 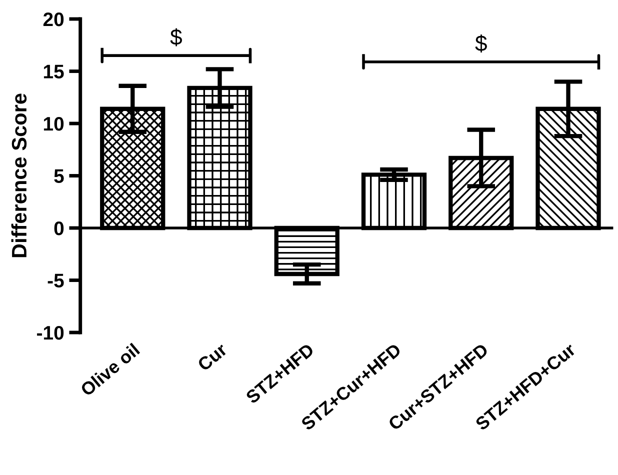 What do you see at coordinates (54, 123) in the screenshot?
I see `y-tick-label: 10` at bounding box center [54, 123].